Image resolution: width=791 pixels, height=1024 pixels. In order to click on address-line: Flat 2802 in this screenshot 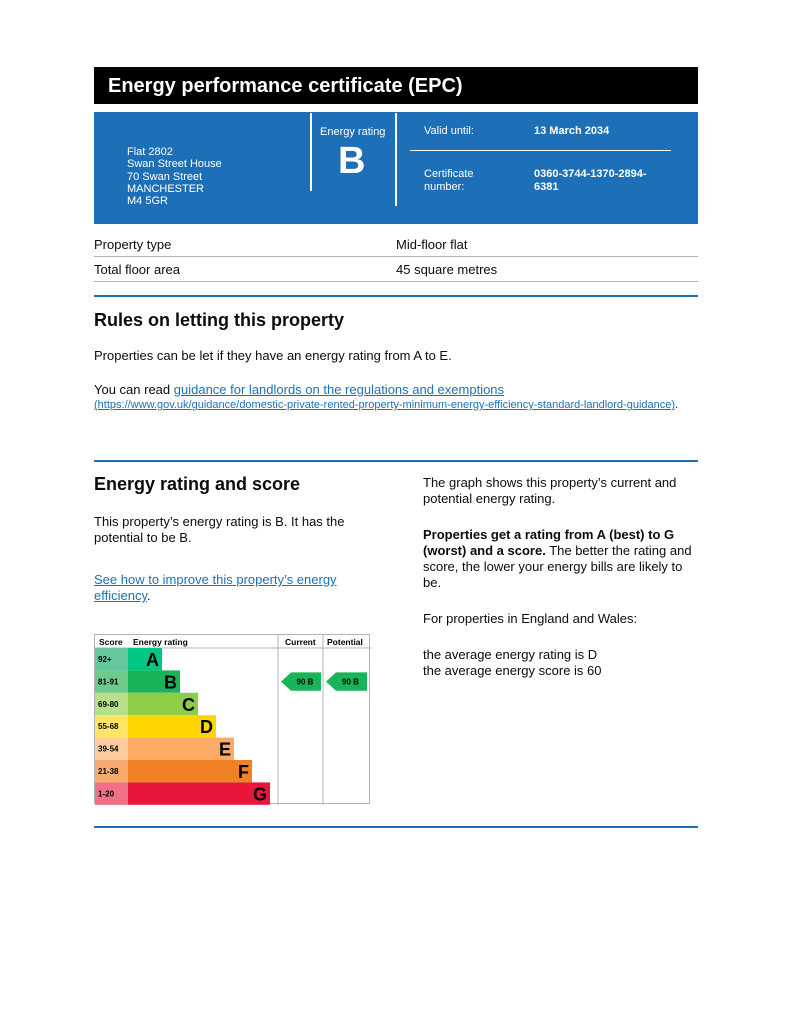, I will do `click(150, 152)`.